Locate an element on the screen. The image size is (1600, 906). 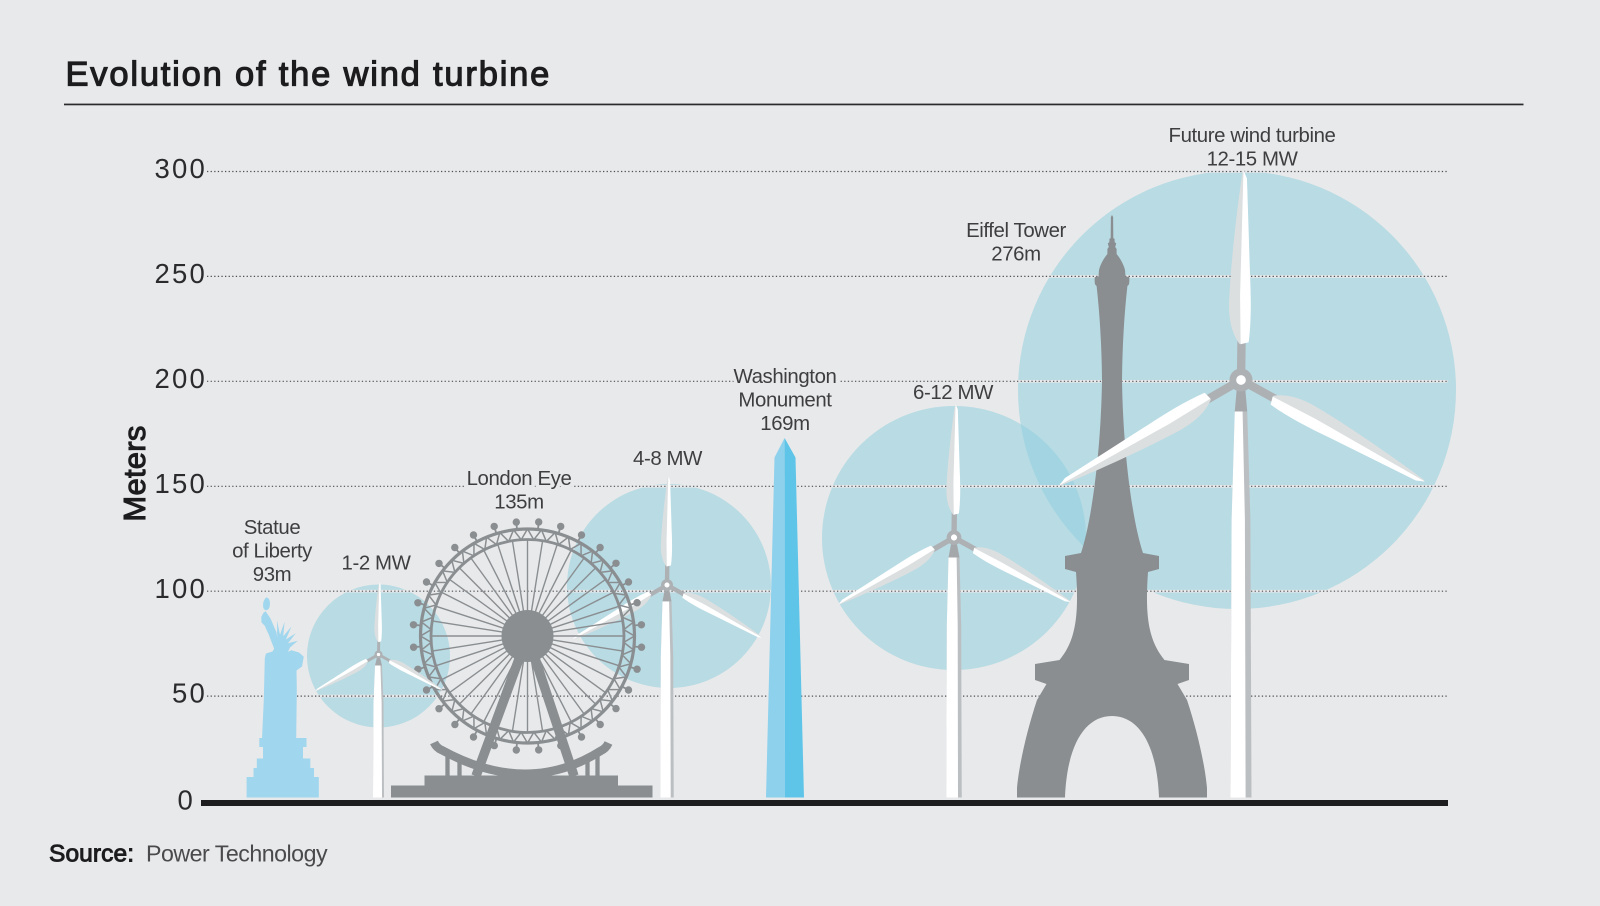
svg-text: 100 is located at coordinates (181, 588).